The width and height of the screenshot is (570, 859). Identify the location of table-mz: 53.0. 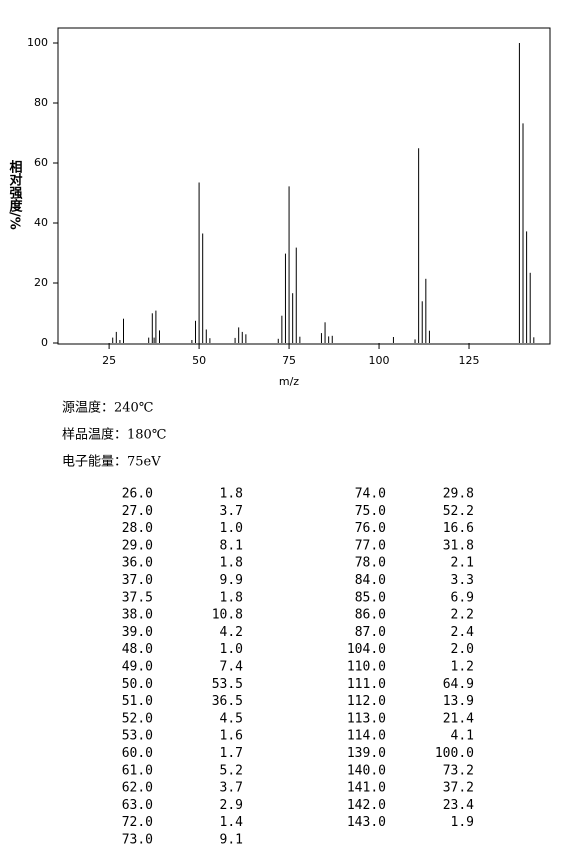
(137, 736).